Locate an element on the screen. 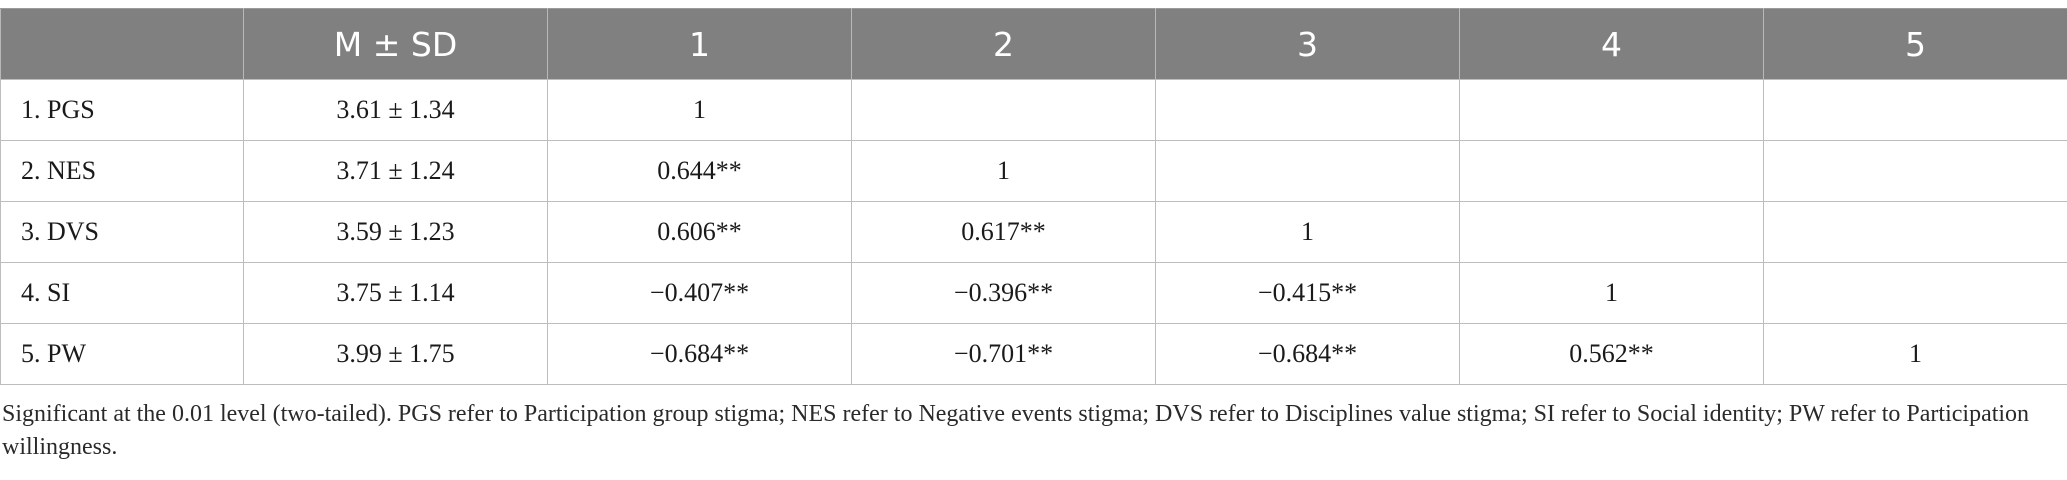 This screenshot has height=480, width=2067. correlation-cell: −0.396** is located at coordinates (1003, 293).